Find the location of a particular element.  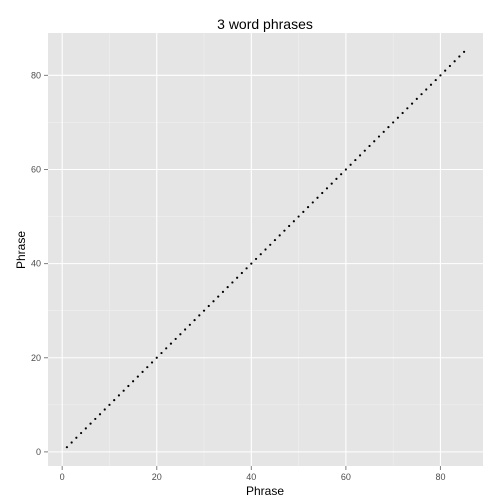

y-tick-label: 60 is located at coordinates (36, 169).